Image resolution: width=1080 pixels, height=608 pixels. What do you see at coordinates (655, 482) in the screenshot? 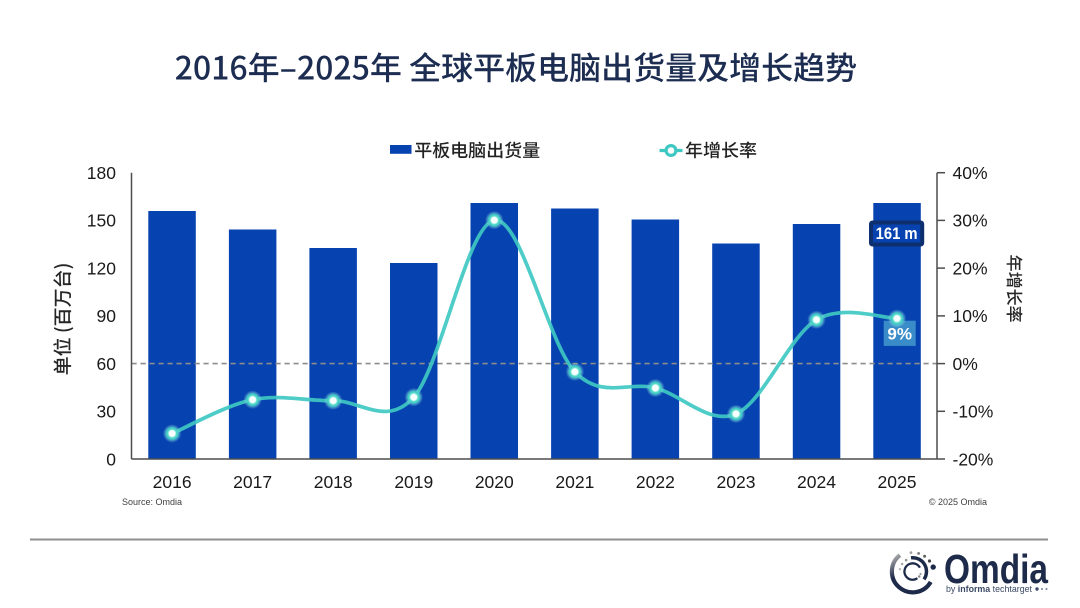
I see `svg-text: 2022` at bounding box center [655, 482].